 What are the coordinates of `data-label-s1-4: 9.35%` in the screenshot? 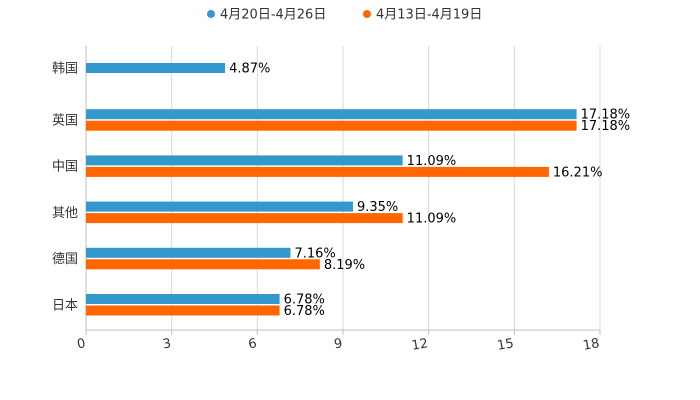 It's located at (377, 207).